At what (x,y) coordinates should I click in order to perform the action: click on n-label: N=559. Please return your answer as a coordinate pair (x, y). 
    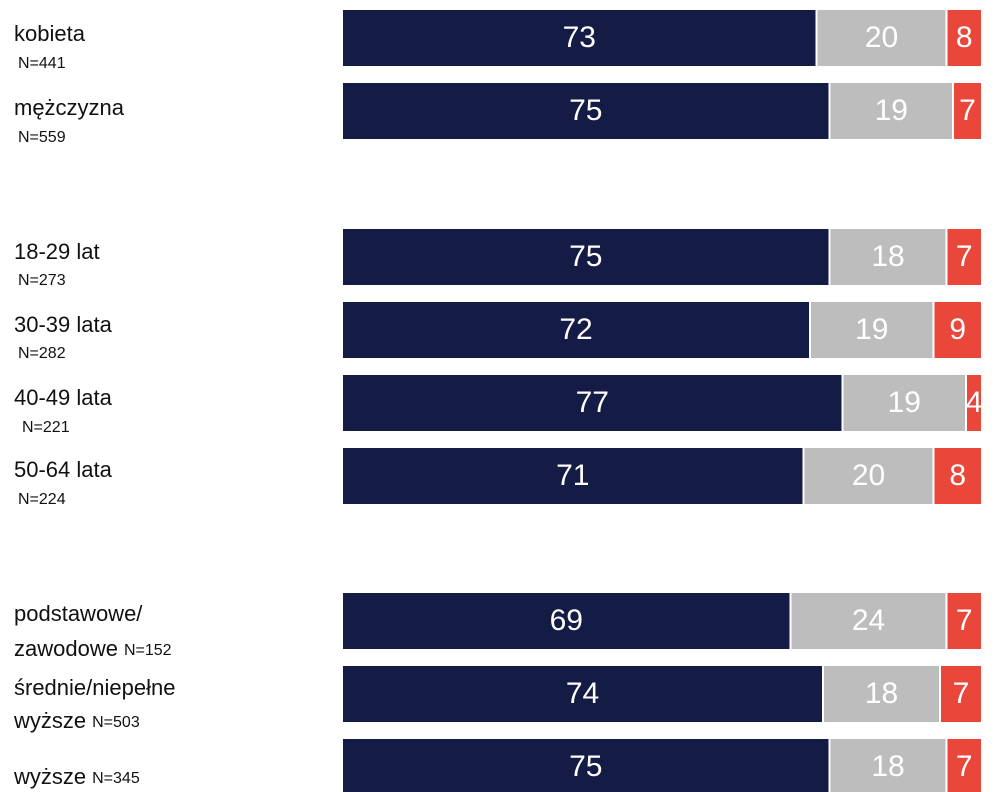
    Looking at the image, I should click on (42, 137).